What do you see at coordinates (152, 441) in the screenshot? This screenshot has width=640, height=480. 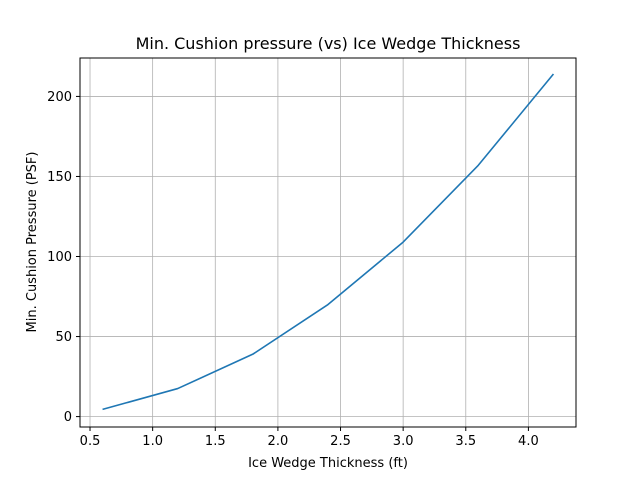 I see `x-tick-label: 1.0` at bounding box center [152, 441].